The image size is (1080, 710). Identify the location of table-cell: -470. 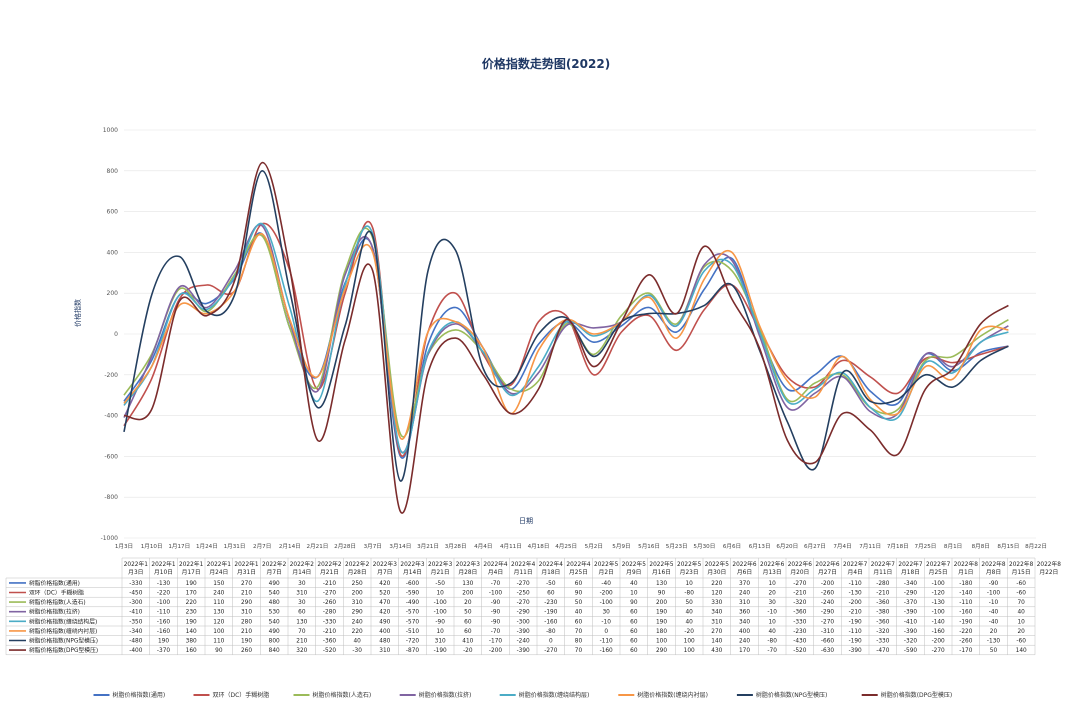
(882, 651).